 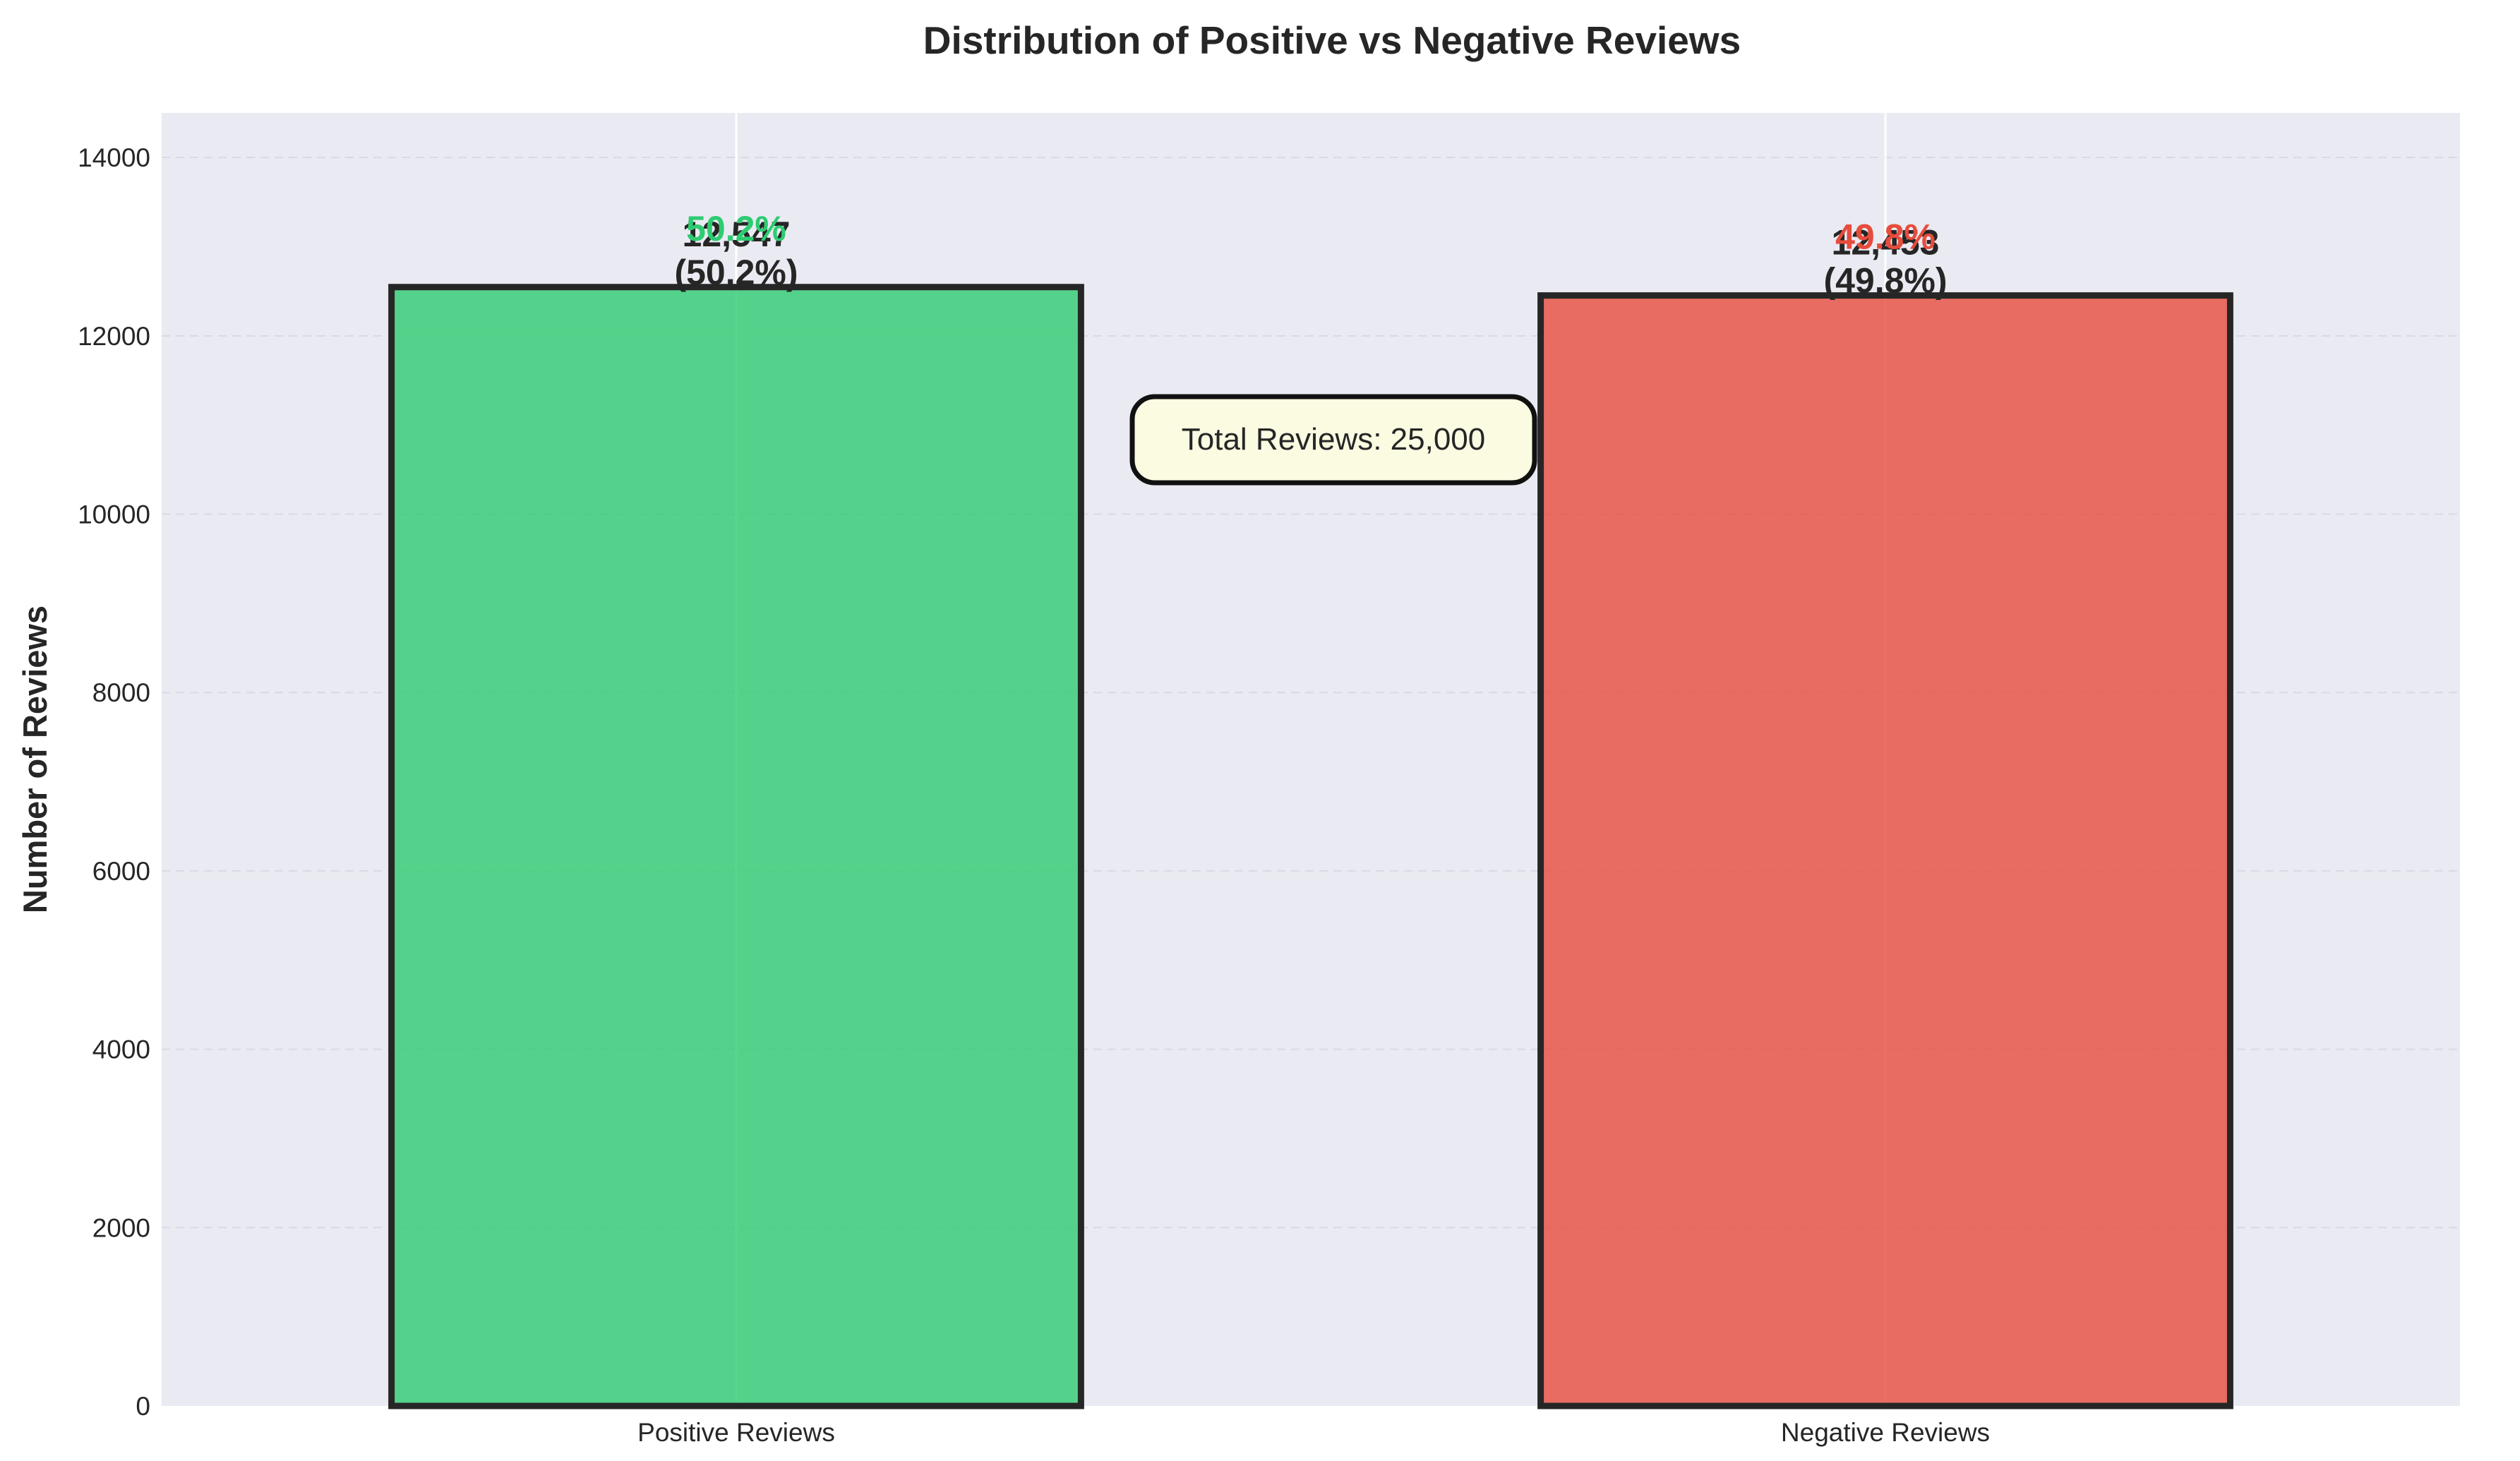 I want to click on y-tick-label: 4000, so click(x=121, y=1049).